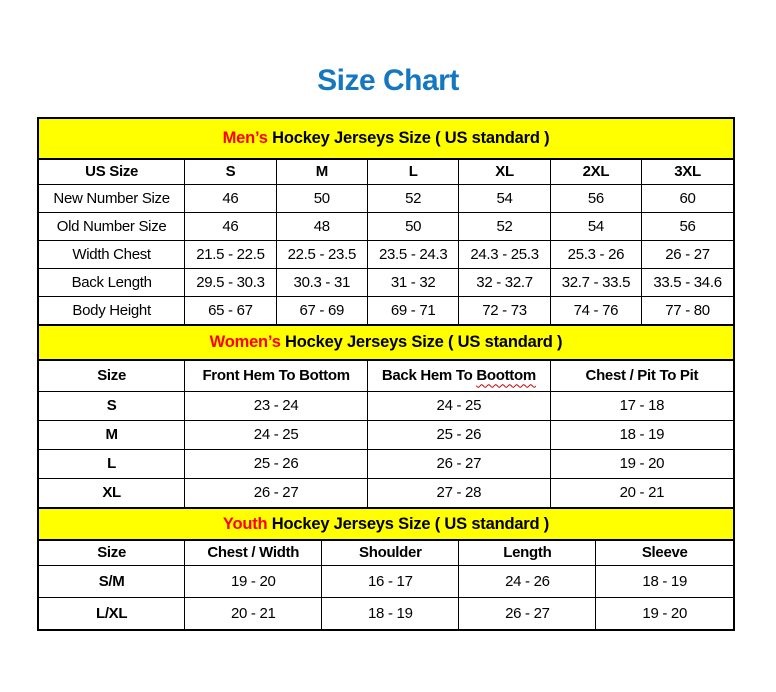  Describe the element at coordinates (687, 282) in the screenshot. I see `cell-value: 33.5 - 34.6` at that location.